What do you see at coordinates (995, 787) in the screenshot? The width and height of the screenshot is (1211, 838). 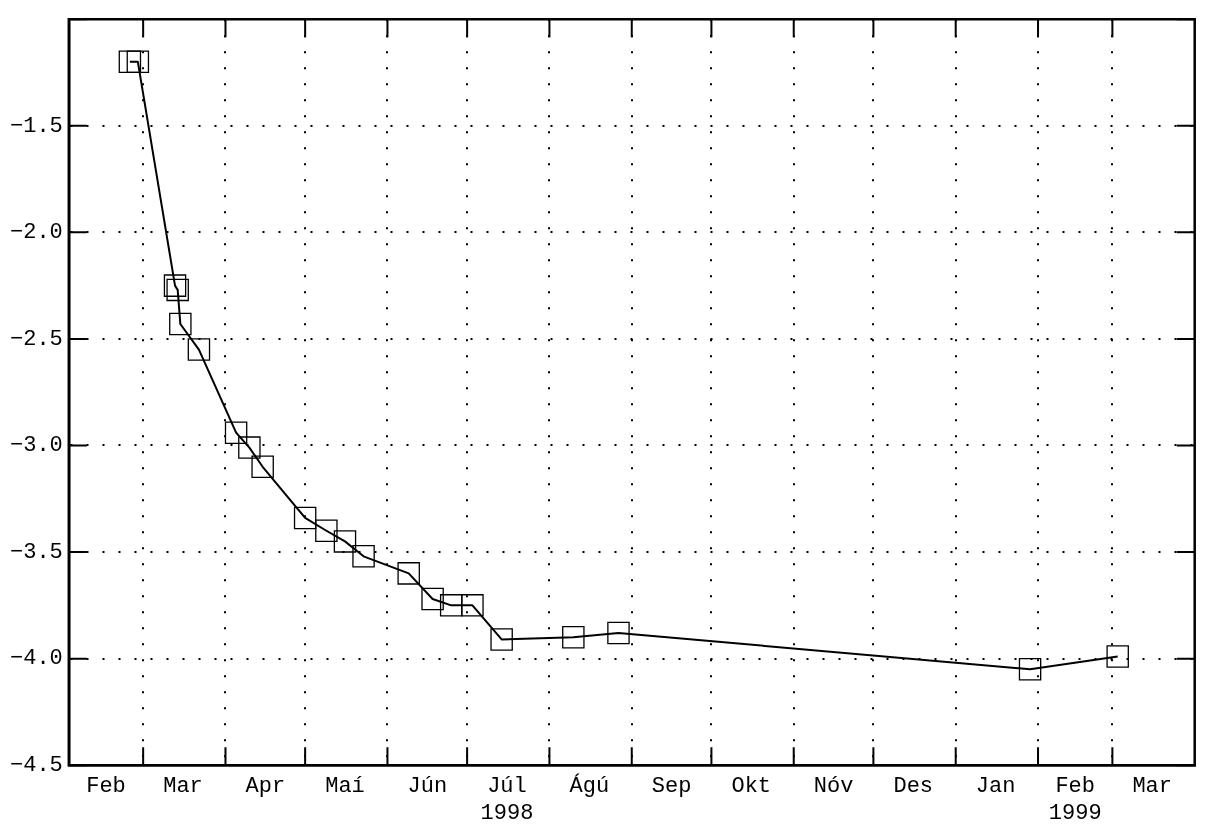 I see `x-tick-label: Jan` at bounding box center [995, 787].